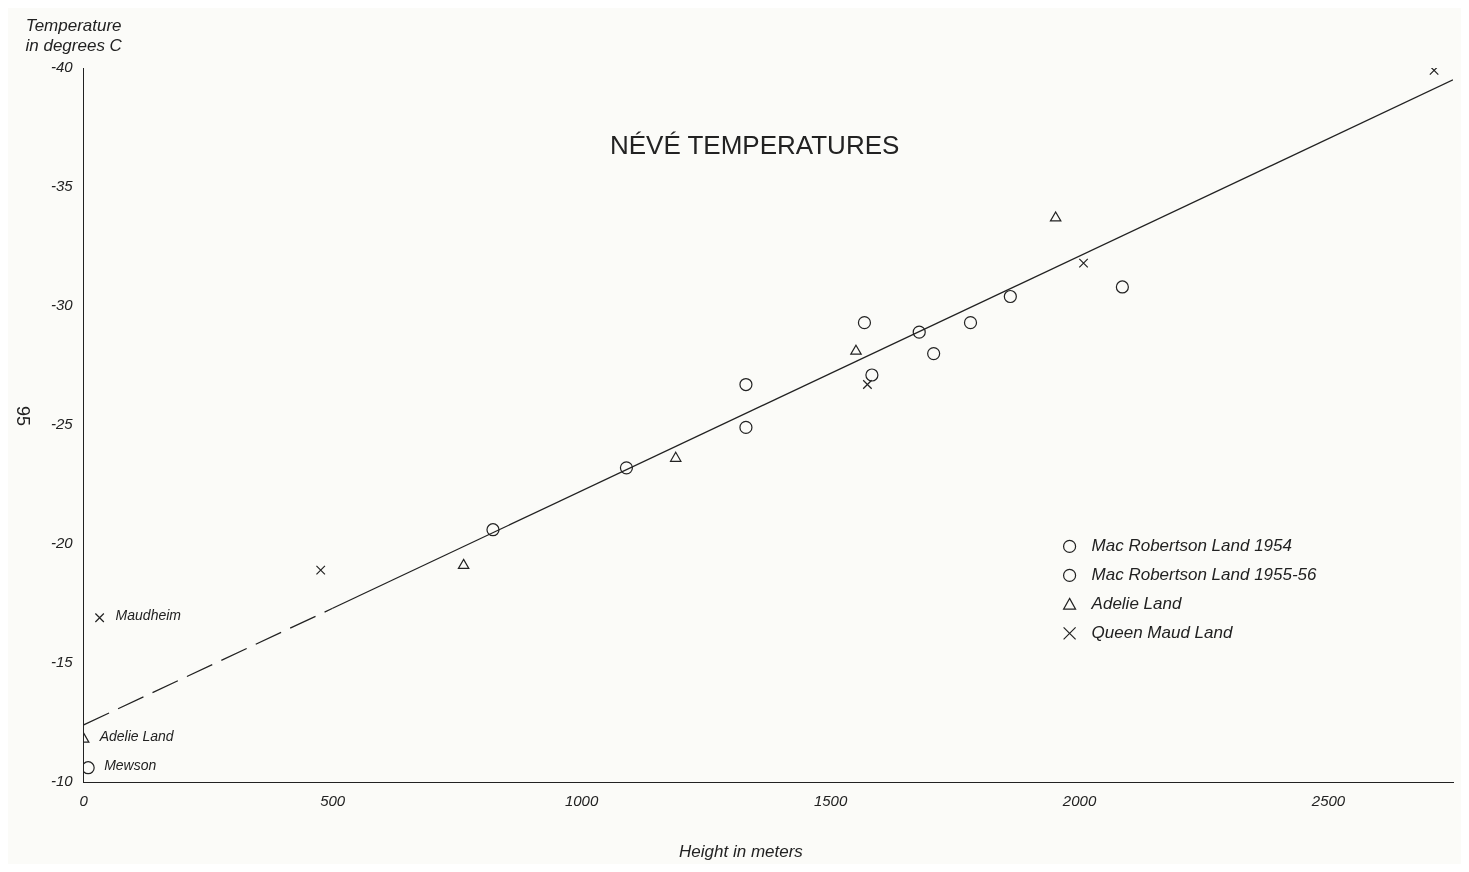  I want to click on text: NÉVÉ TEMPERATURES, so click(754, 144).